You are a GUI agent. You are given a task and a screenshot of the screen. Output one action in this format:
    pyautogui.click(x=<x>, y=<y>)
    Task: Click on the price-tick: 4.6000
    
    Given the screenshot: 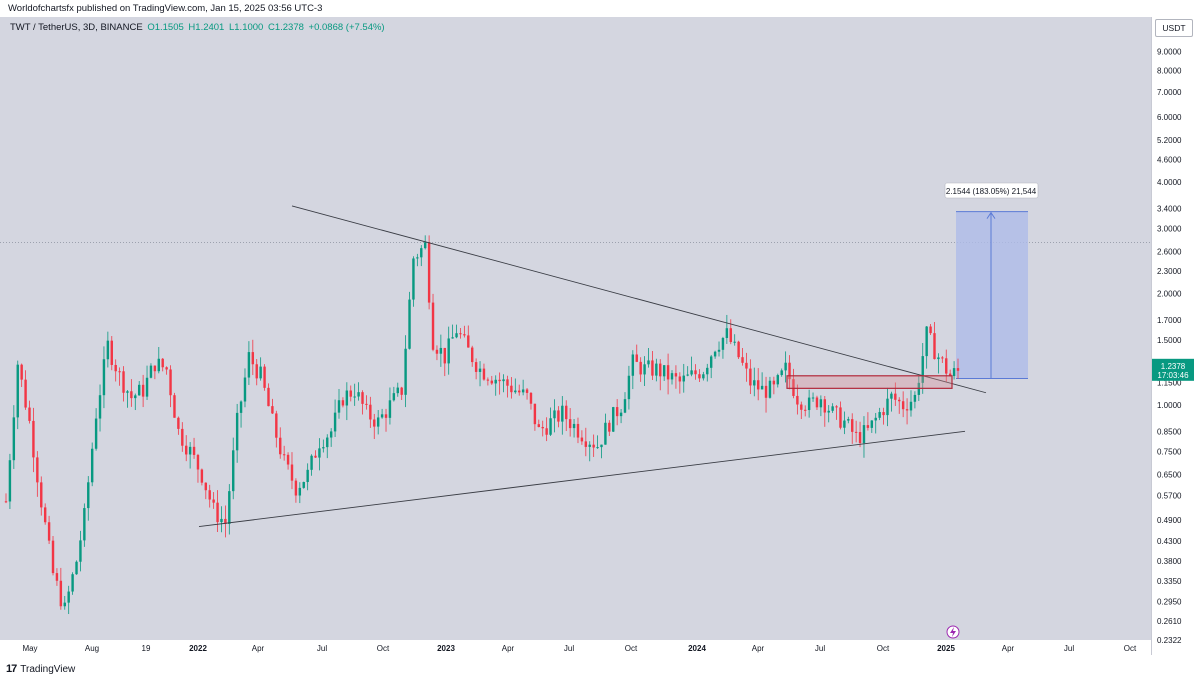 What is the action you would take?
    pyautogui.click(x=1169, y=160)
    